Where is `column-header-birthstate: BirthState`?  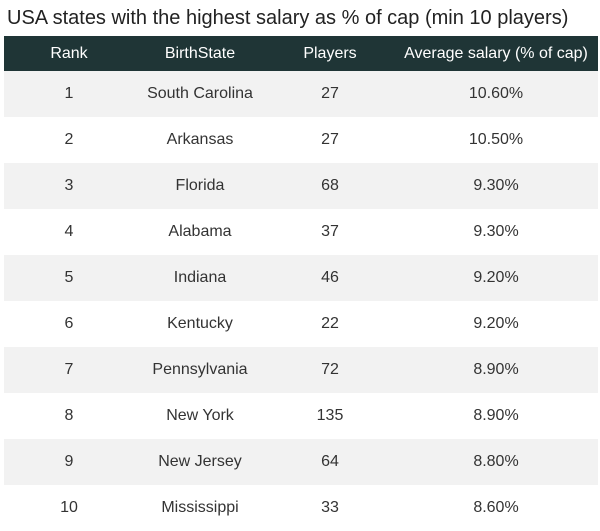 column-header-birthstate: BirthState is located at coordinates (200, 53).